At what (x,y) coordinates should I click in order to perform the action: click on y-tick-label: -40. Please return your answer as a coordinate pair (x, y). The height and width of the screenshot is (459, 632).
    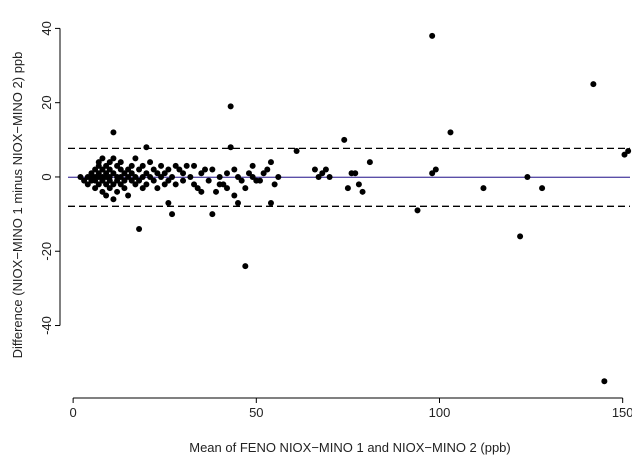
    Looking at the image, I should click on (46, 325).